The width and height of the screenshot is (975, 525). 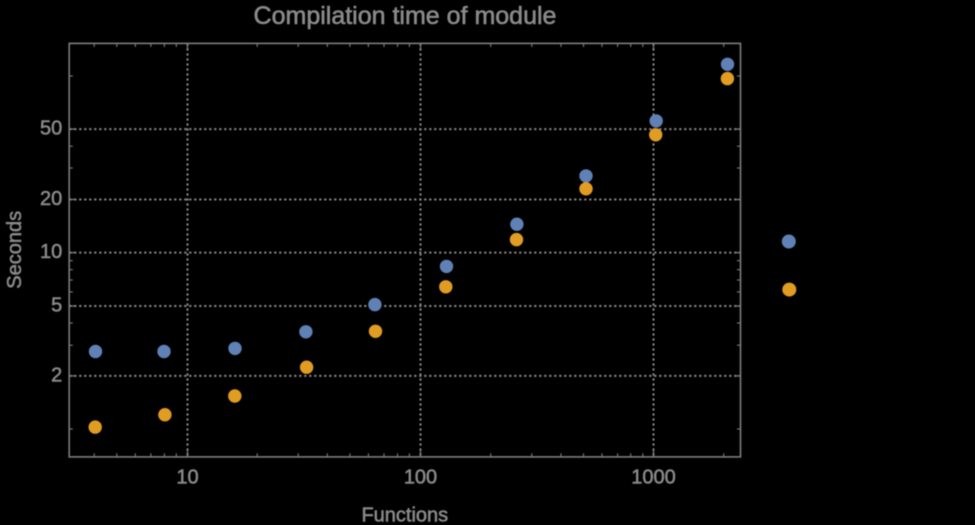 I want to click on svg-text: 100, so click(x=420, y=478).